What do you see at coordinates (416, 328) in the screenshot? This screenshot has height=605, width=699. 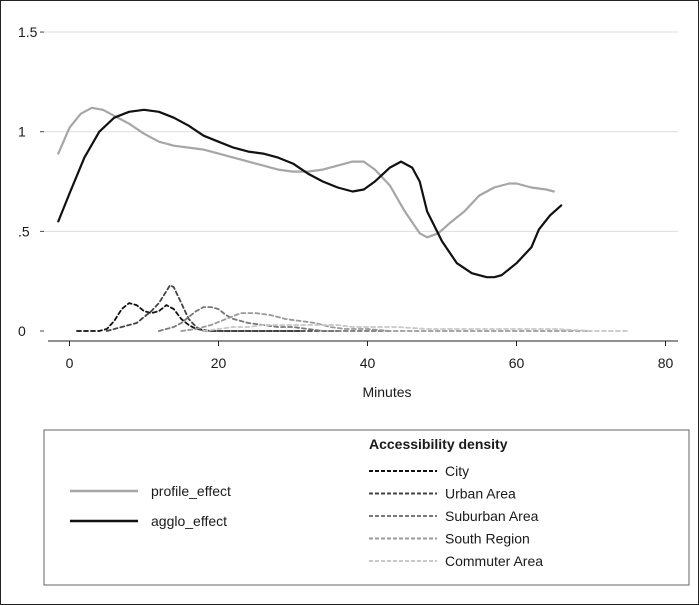 I see `series-line-commuter-area` at bounding box center [416, 328].